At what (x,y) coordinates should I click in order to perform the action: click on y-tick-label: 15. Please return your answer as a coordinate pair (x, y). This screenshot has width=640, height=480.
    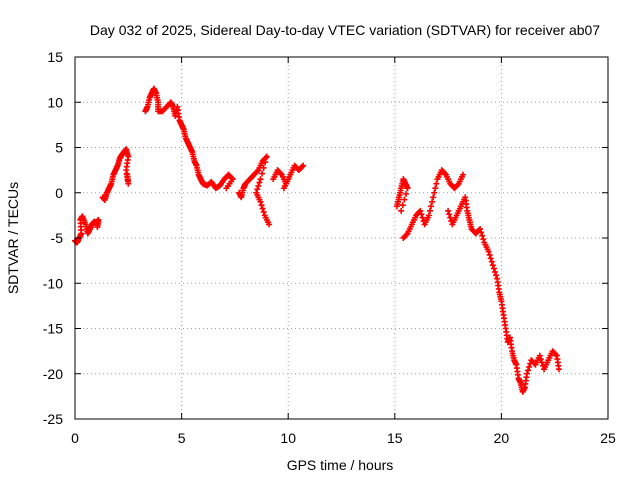
    Looking at the image, I should click on (55, 57).